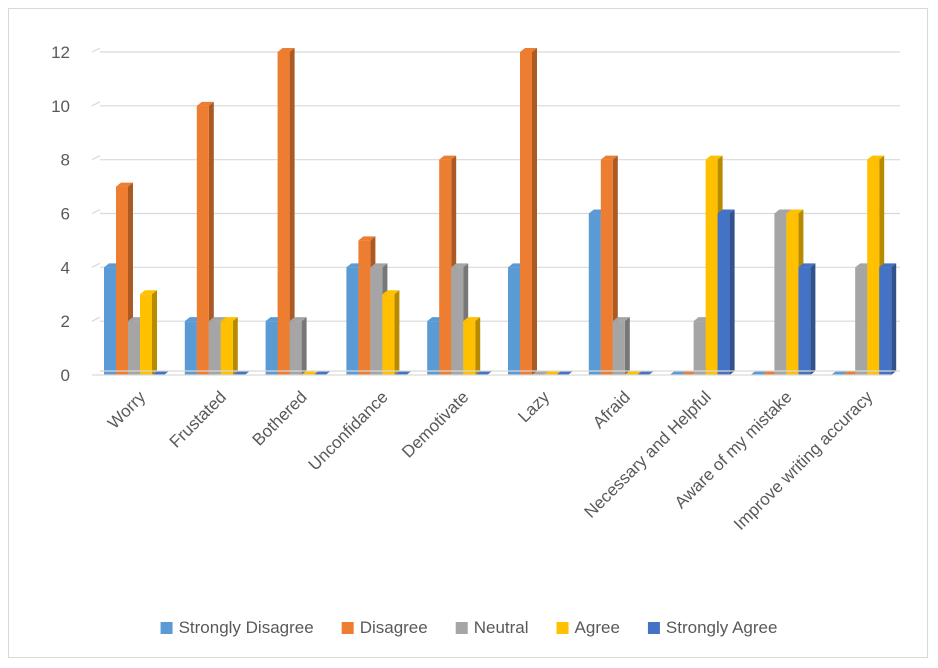 This screenshot has height=668, width=938. What do you see at coordinates (198, 419) in the screenshot?
I see `category-label: Frustated` at bounding box center [198, 419].